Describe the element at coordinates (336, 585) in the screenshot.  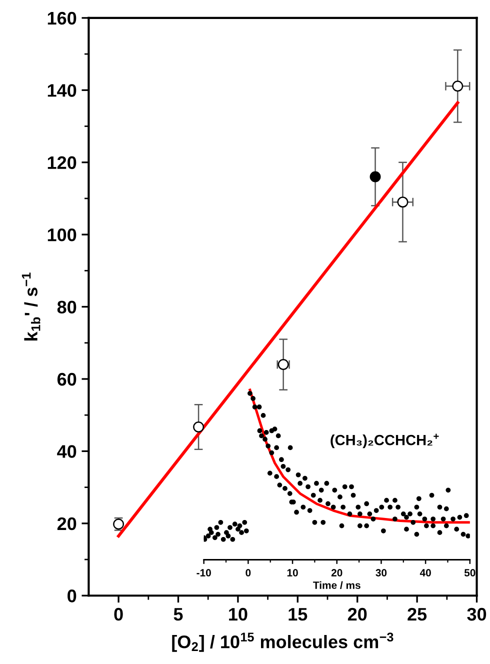
I see `x-axis-title: Time / ms` at that location.